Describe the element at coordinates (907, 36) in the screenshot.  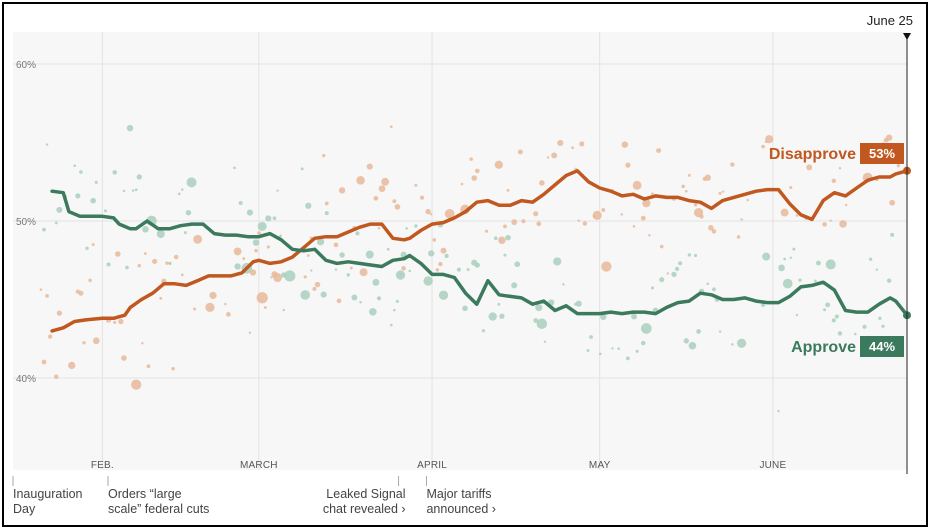
I see `current-date-marker-icon` at that location.